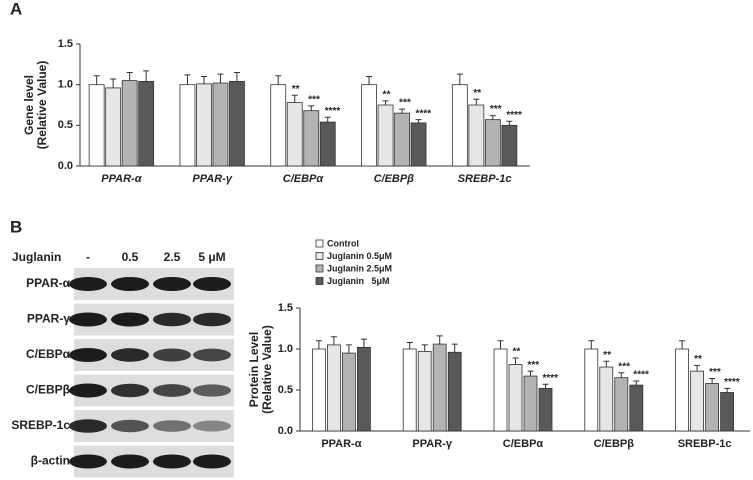 The height and width of the screenshot is (480, 753). I want to click on panel-label: B, so click(16, 226).